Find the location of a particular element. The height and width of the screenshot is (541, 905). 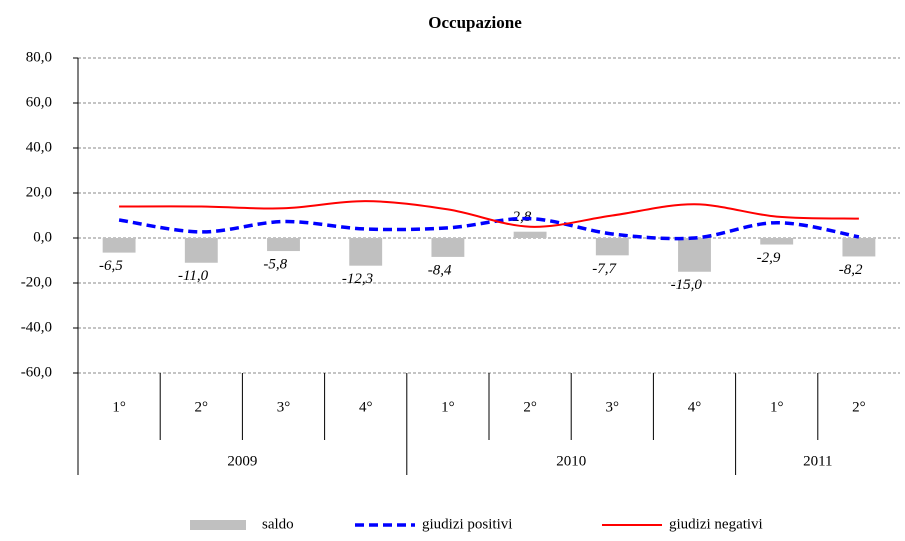

y-tick-label: 60,0 is located at coordinates (39, 102).